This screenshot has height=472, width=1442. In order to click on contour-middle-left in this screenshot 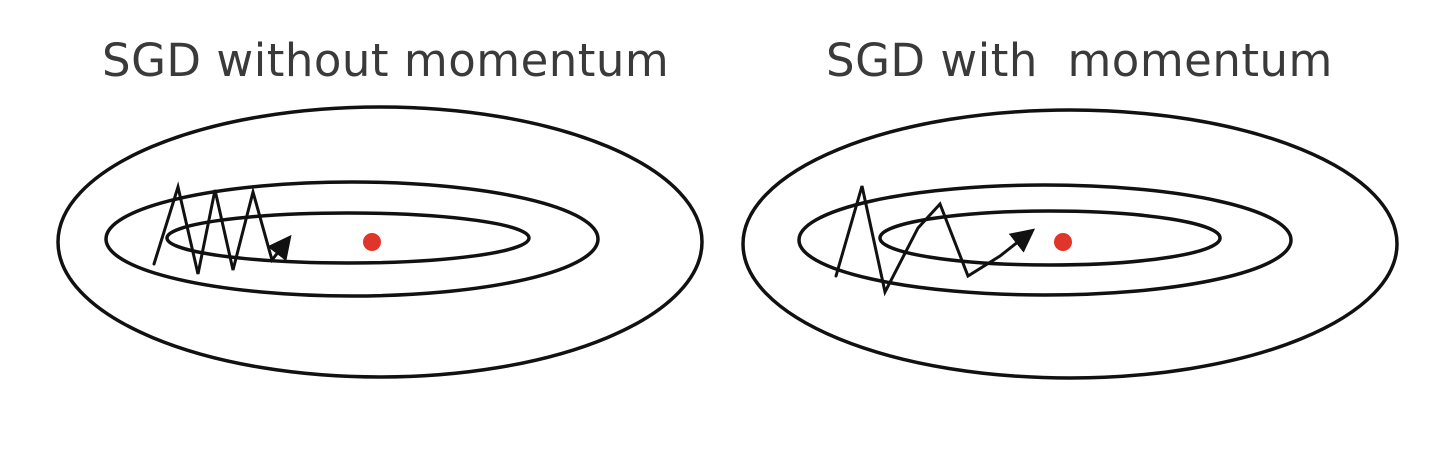, I will do `click(352, 239)`.